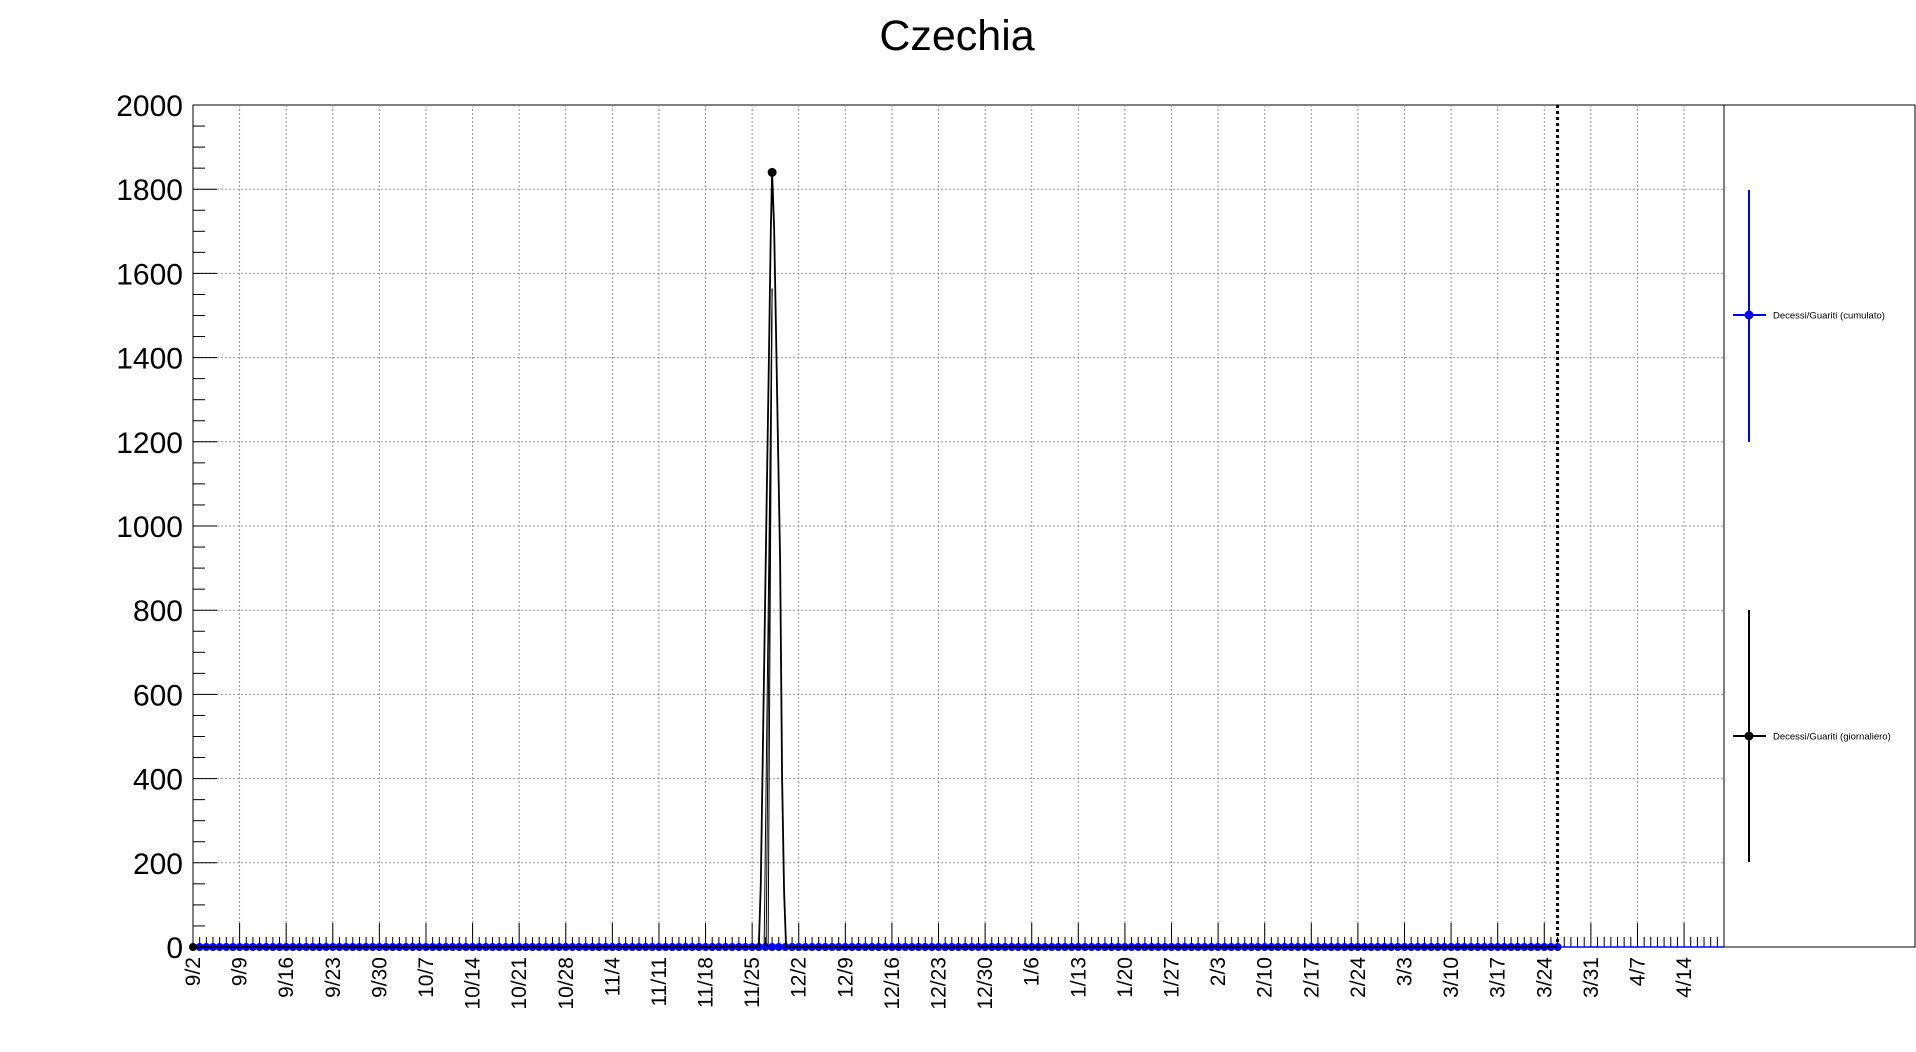  What do you see at coordinates (1078, 977) in the screenshot?
I see `x-tick-label: 1/13` at bounding box center [1078, 977].